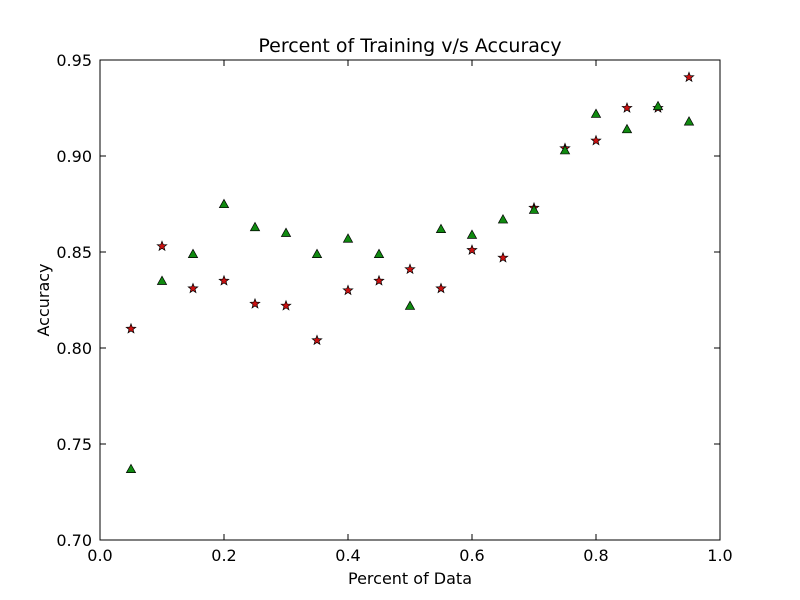 The height and width of the screenshot is (600, 800). What do you see at coordinates (595, 555) in the screenshot?
I see `x-tick-label: 0.8` at bounding box center [595, 555].